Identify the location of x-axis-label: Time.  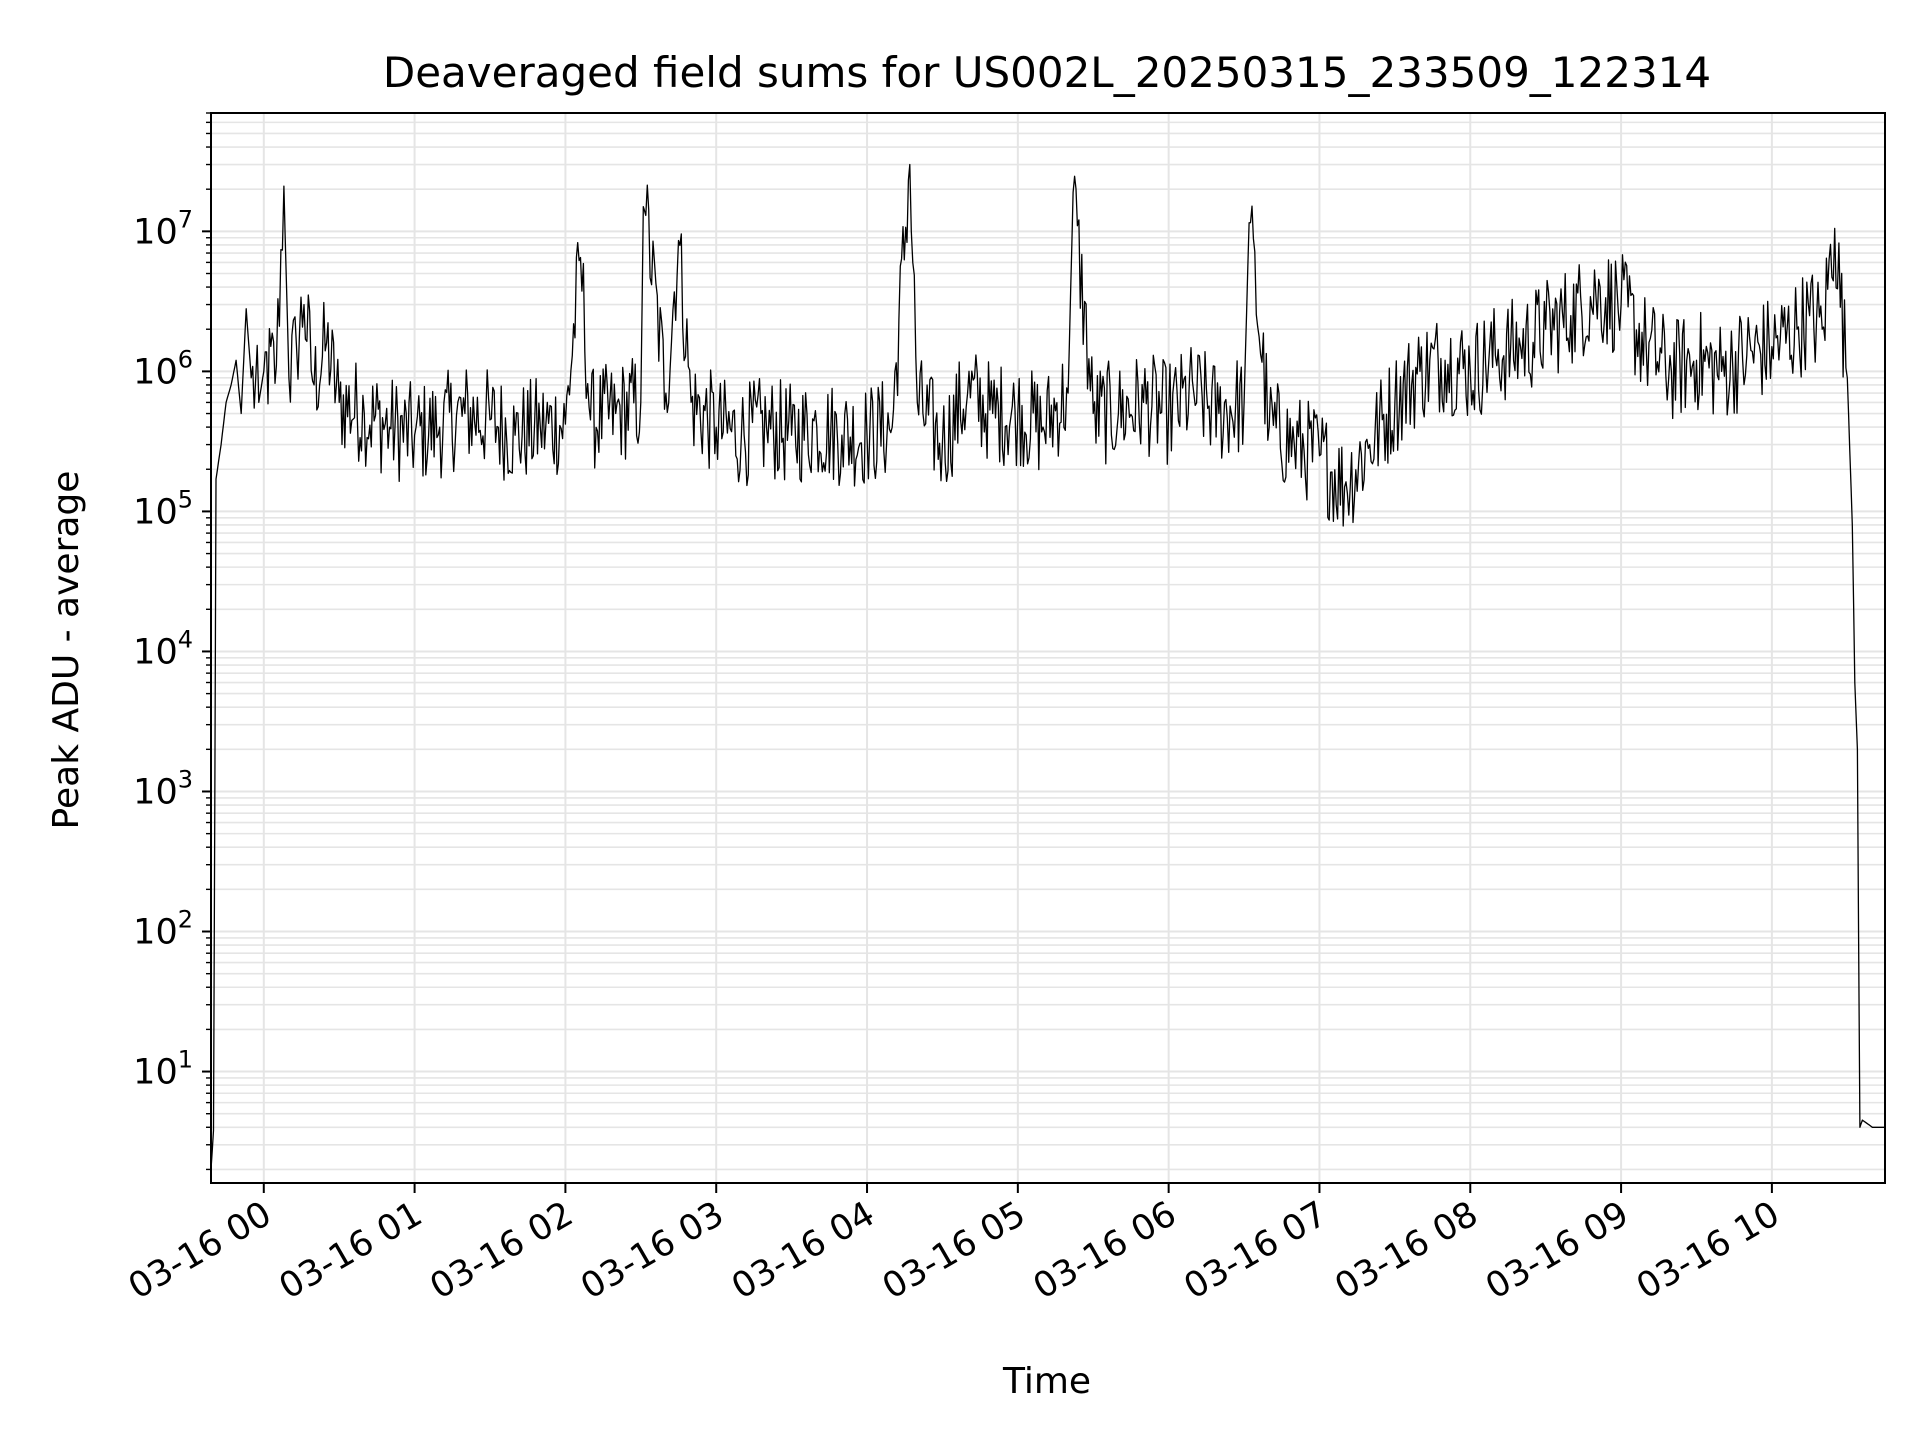
(1046, 1381).